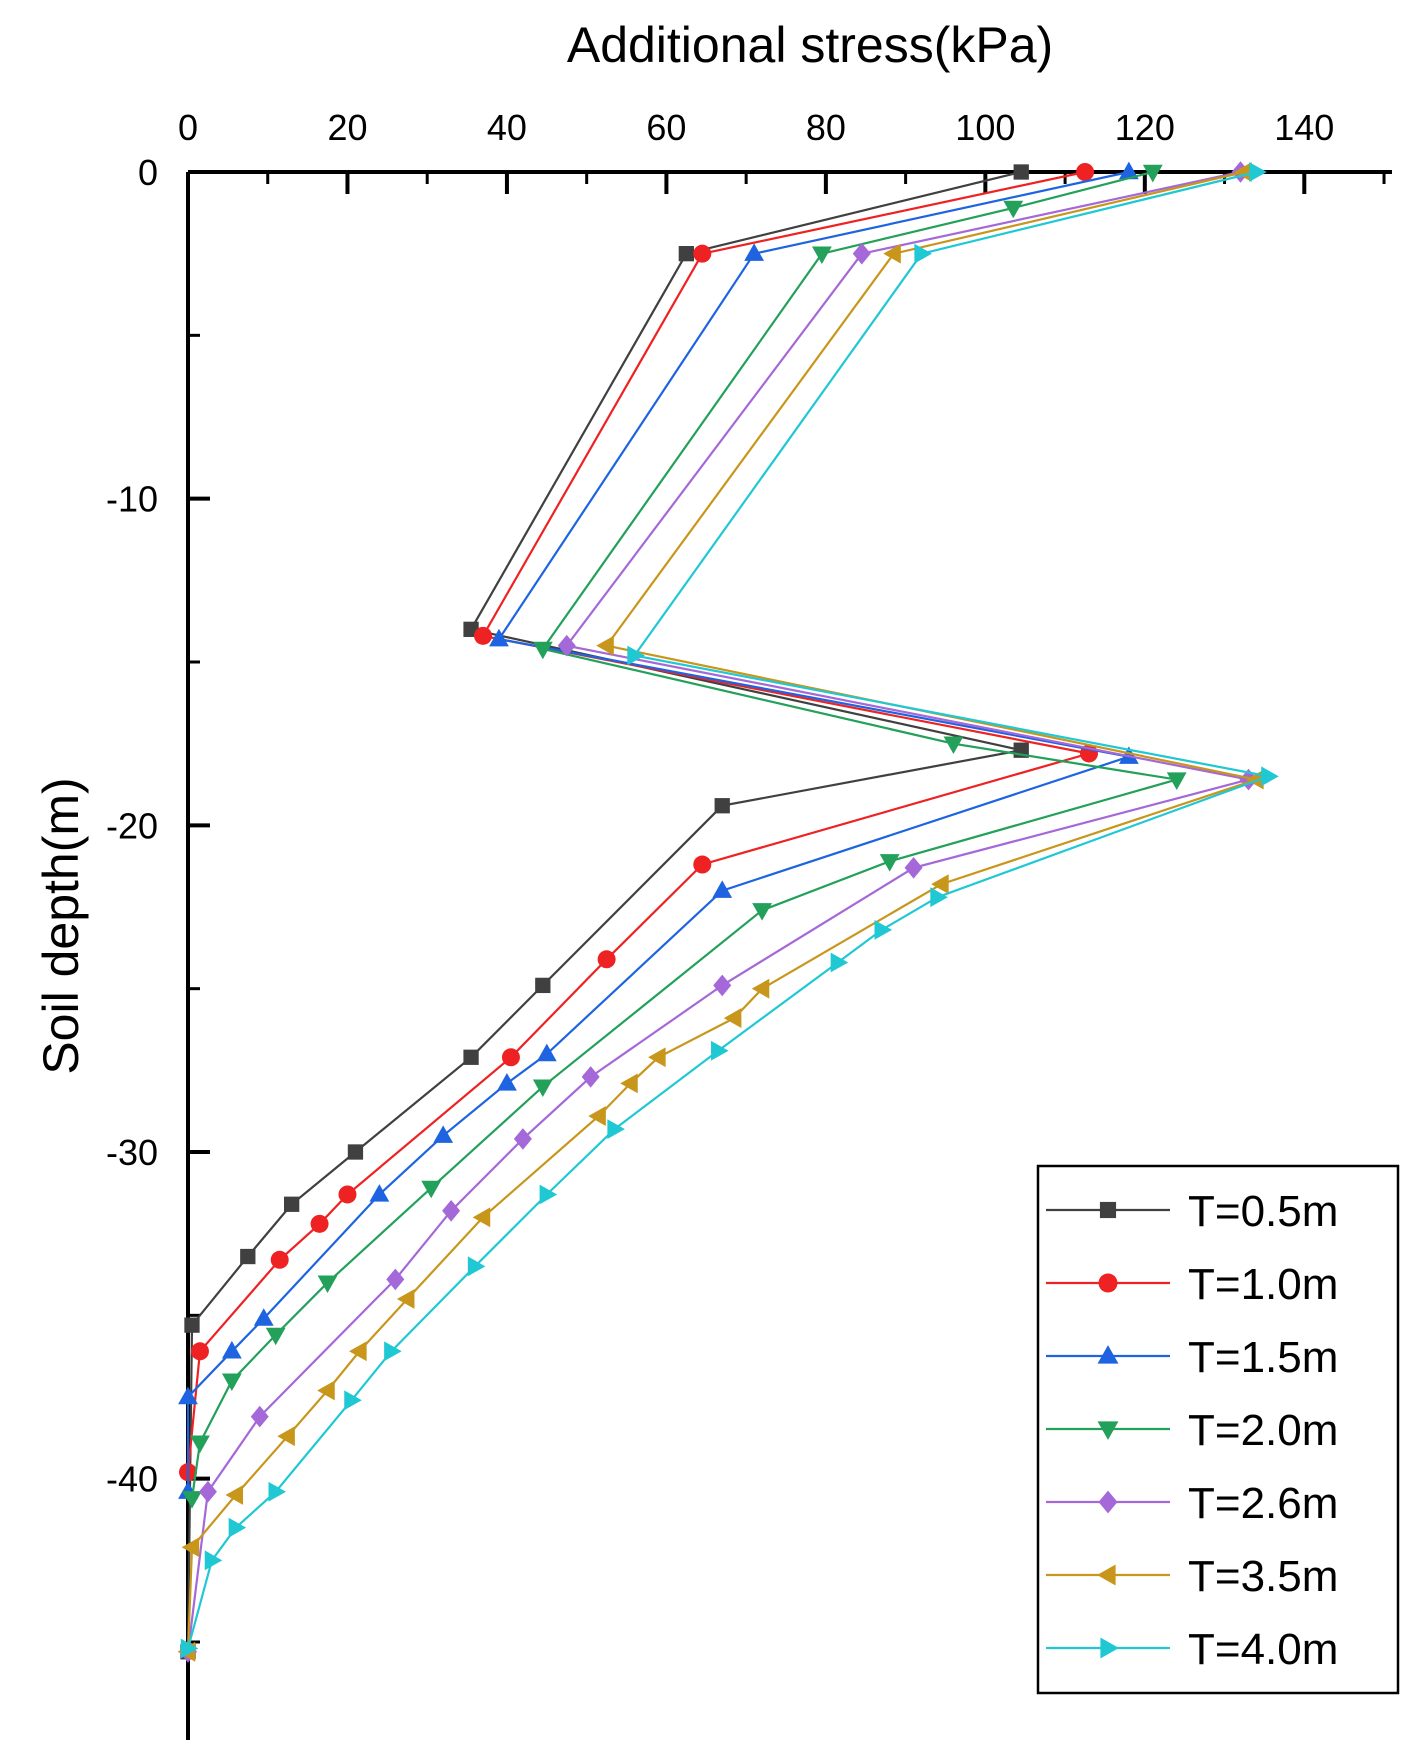 The image size is (1424, 1758). Describe the element at coordinates (985, 127) in the screenshot. I see `x-tick-label: 100` at that location.